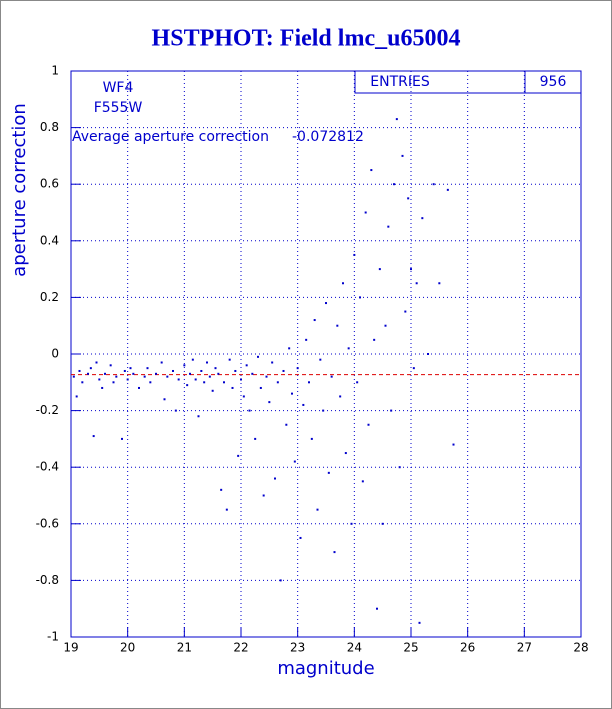 Image resolution: width=612 pixels, height=709 pixels. What do you see at coordinates (580, 648) in the screenshot?
I see `x-tick-label: 28` at bounding box center [580, 648].